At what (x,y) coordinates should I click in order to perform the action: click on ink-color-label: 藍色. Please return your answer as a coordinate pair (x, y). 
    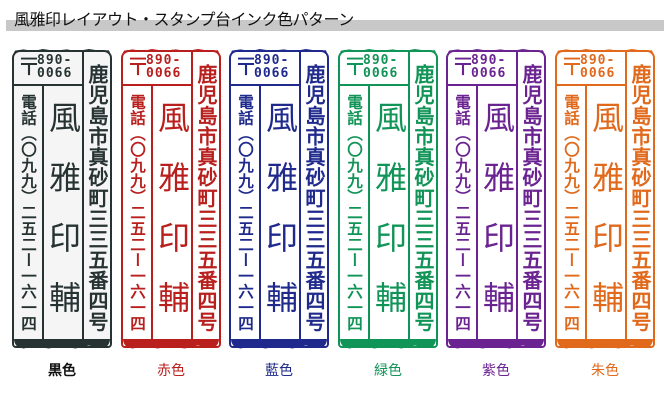
    Looking at the image, I should click on (279, 371).